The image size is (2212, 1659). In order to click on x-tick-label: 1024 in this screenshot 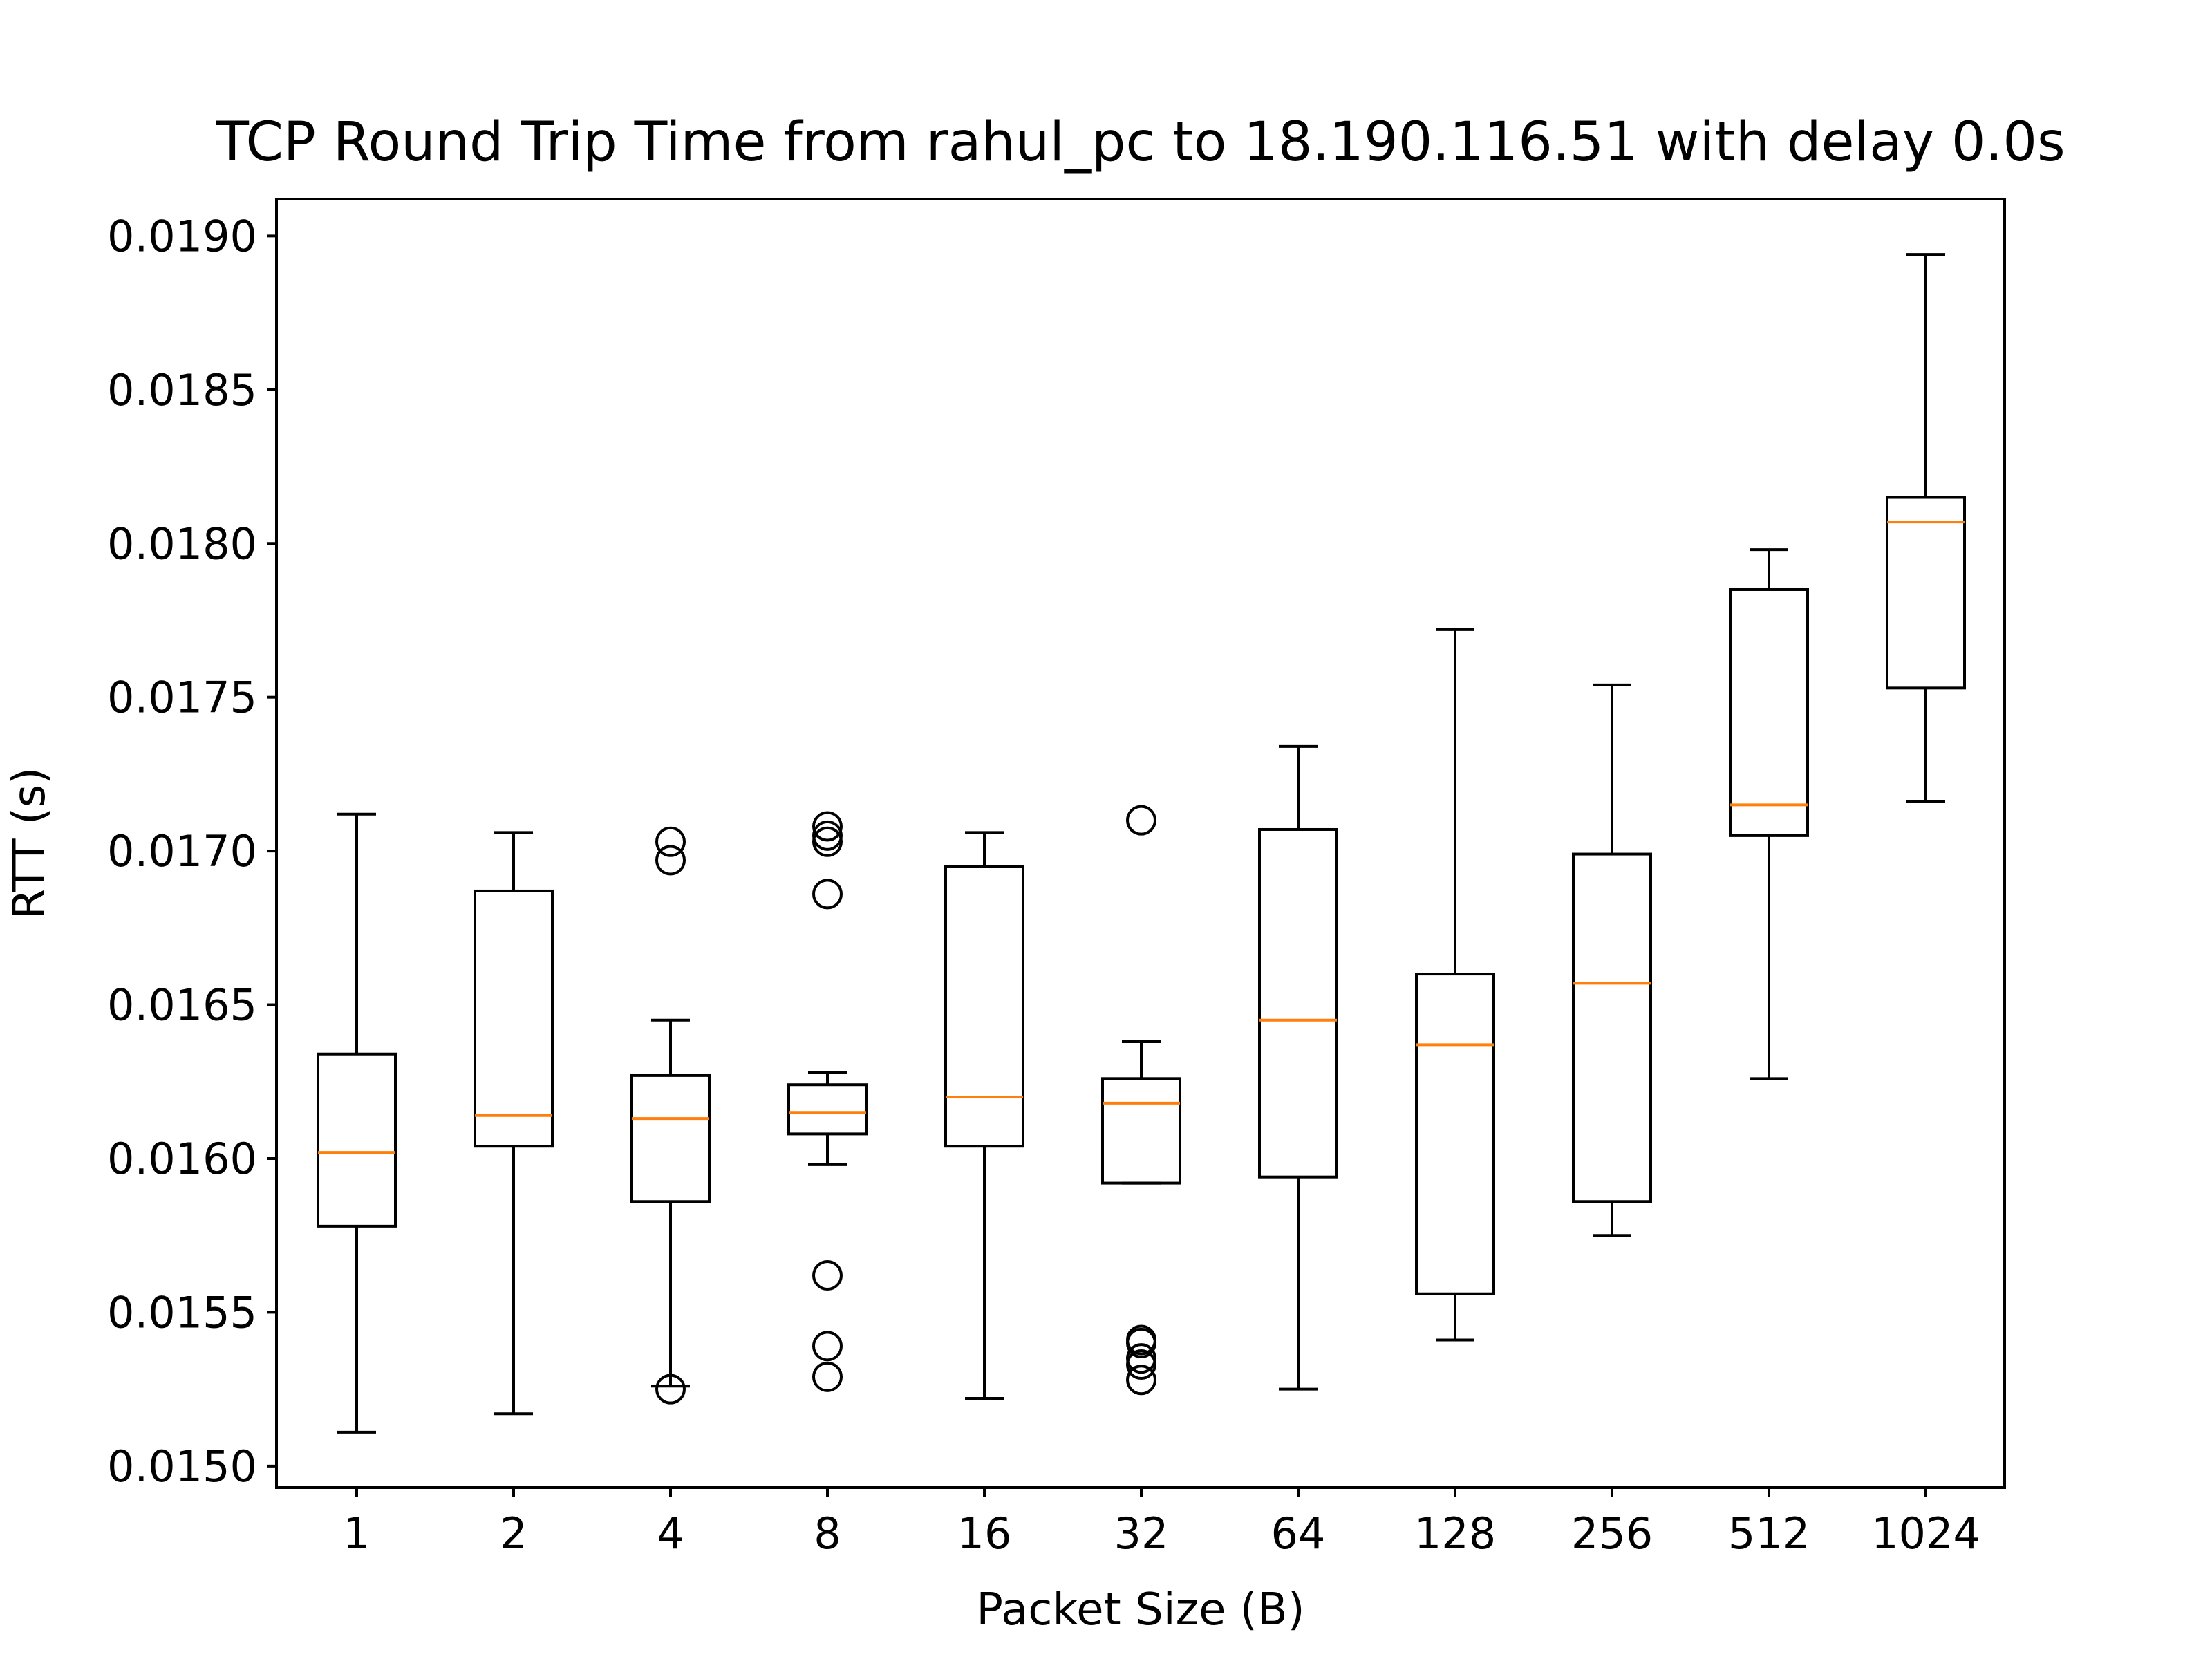, I will do `click(1925, 1534)`.